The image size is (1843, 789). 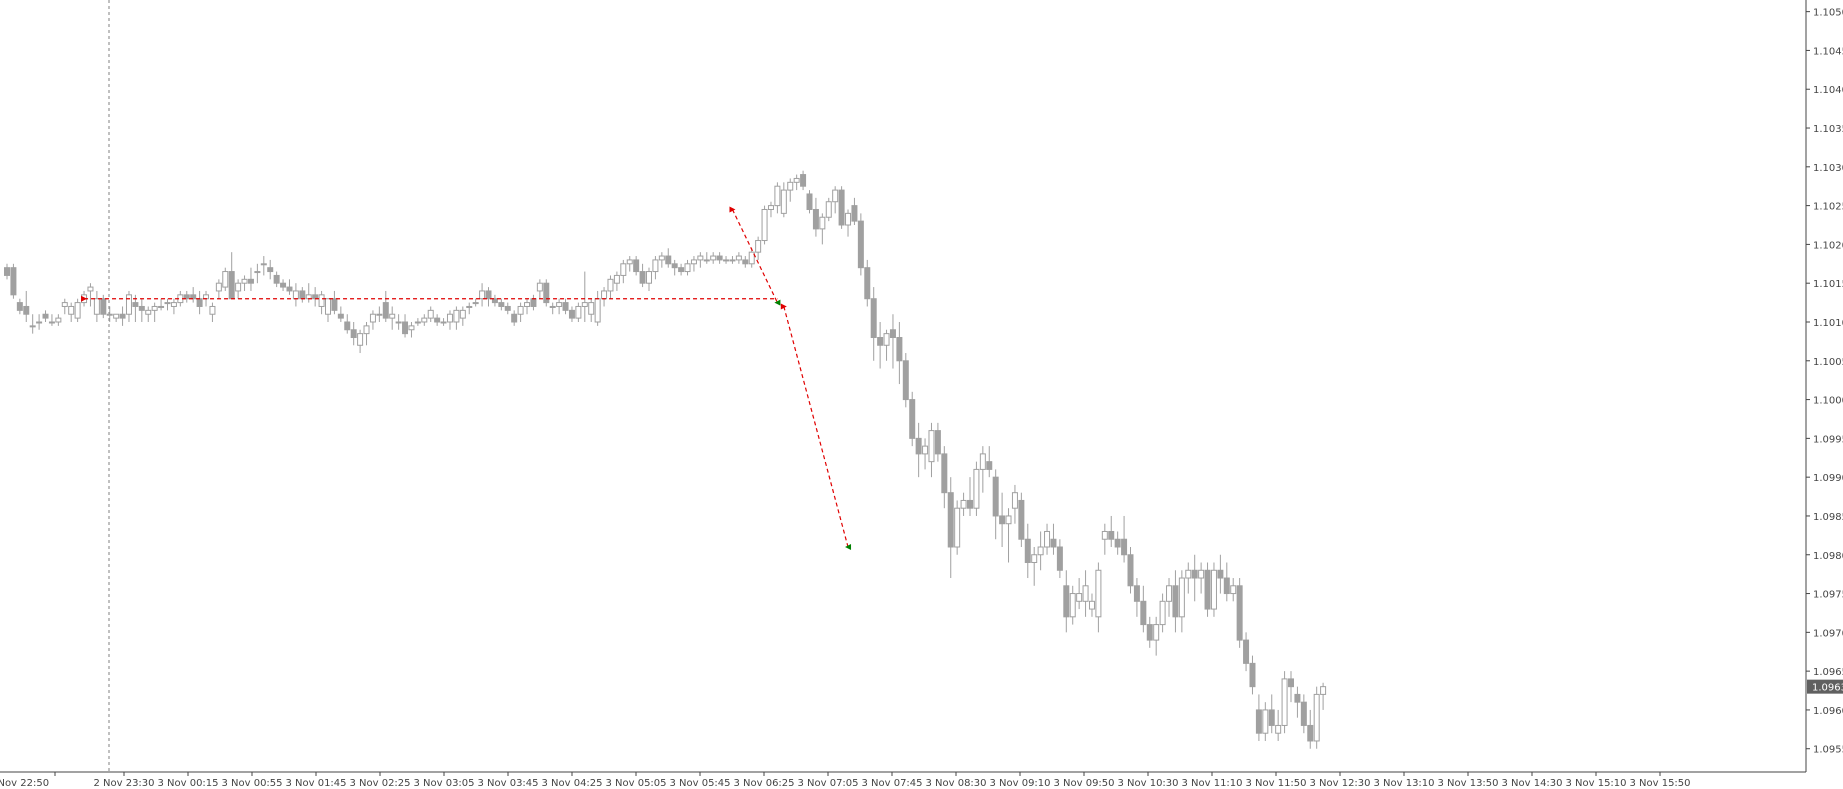 I want to click on price-tick-label: 1.0980, so click(x=1828, y=556).